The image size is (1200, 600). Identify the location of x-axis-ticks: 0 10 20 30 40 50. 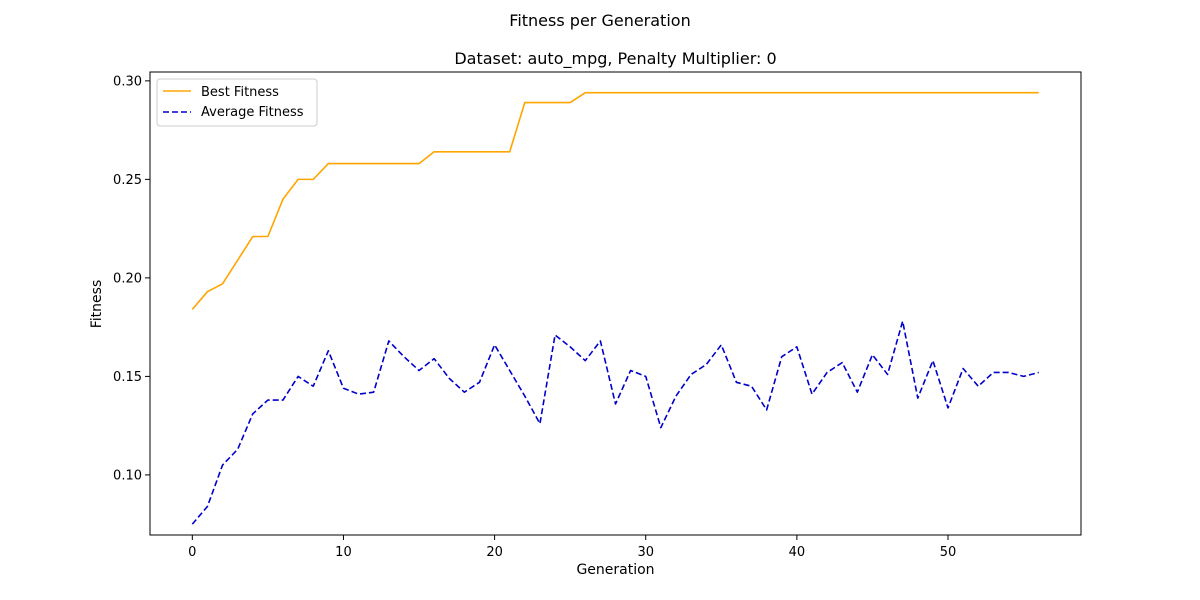
(572, 547).